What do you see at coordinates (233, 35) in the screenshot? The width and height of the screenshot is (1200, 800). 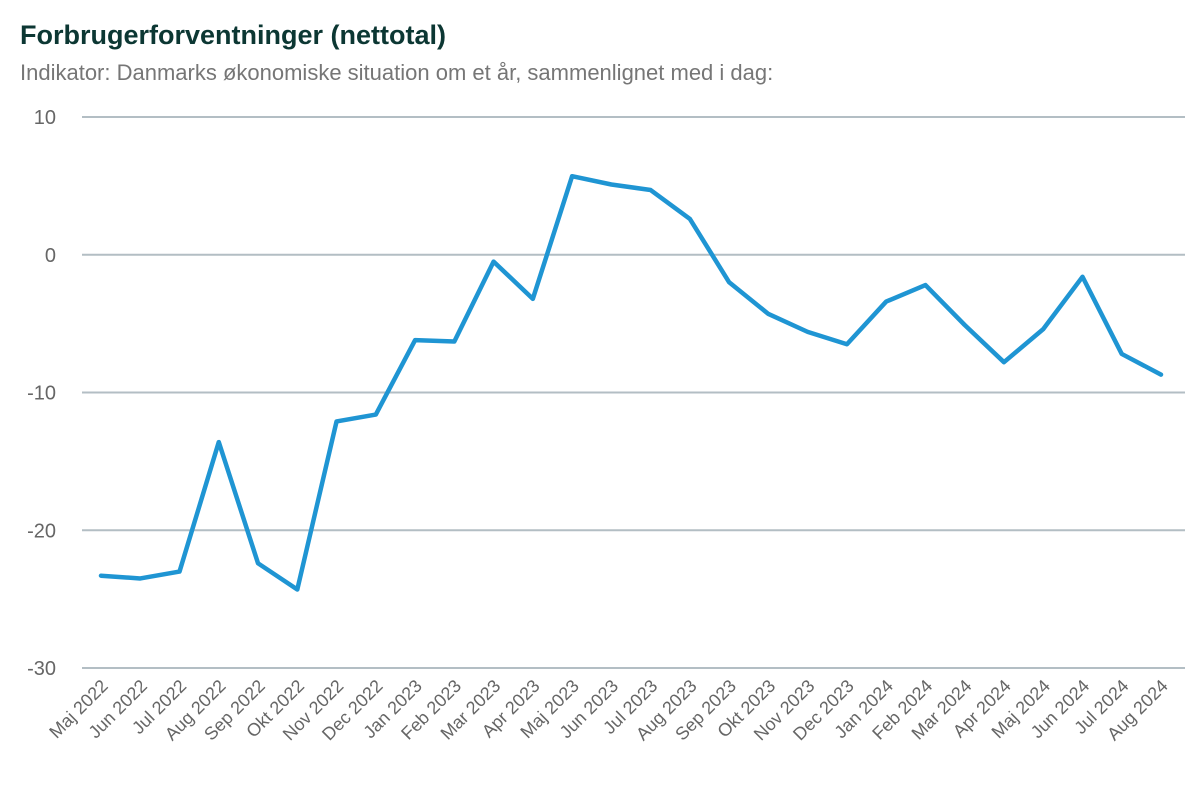 I see `chart-title: Forbrugerforventninger (nettotal)` at bounding box center [233, 35].